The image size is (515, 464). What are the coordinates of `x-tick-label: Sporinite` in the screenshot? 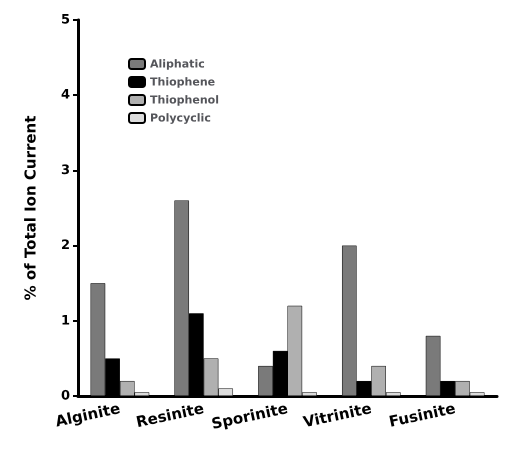 It's located at (250, 416).